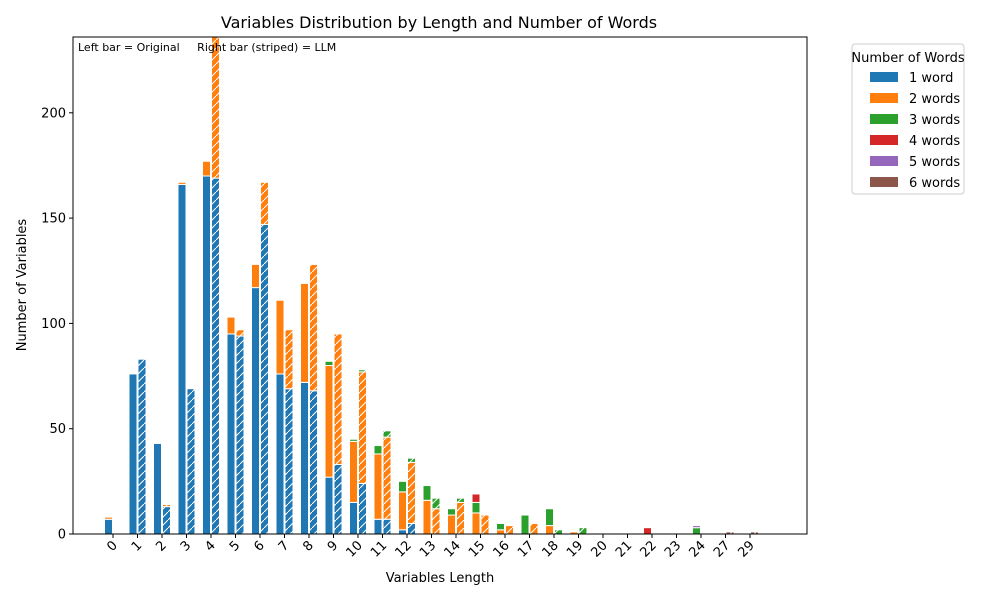 The width and height of the screenshot is (1000, 600). Describe the element at coordinates (112, 546) in the screenshot. I see `x-tick-label: 0` at that location.